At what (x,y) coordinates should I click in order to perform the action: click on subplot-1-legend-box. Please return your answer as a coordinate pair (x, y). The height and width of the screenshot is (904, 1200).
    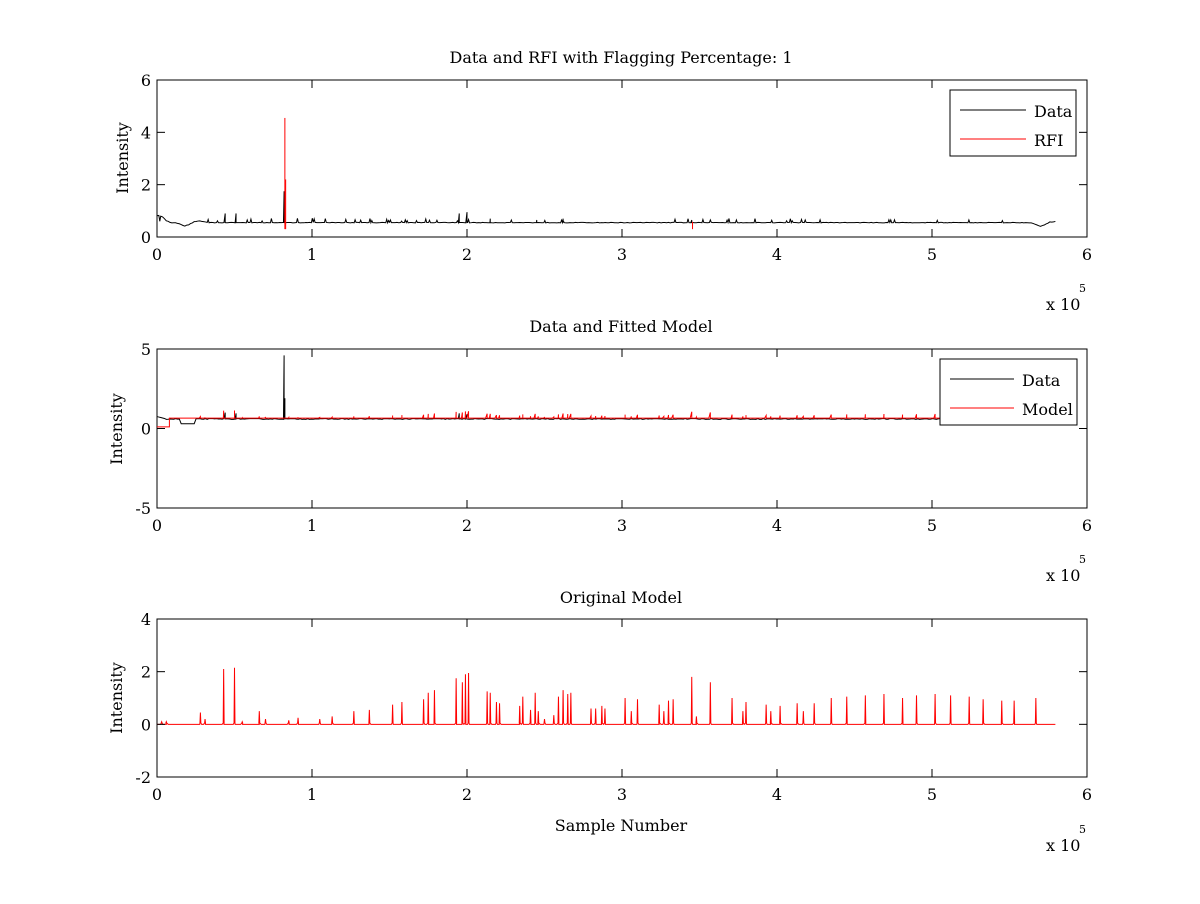
    Looking at the image, I should click on (1013, 123).